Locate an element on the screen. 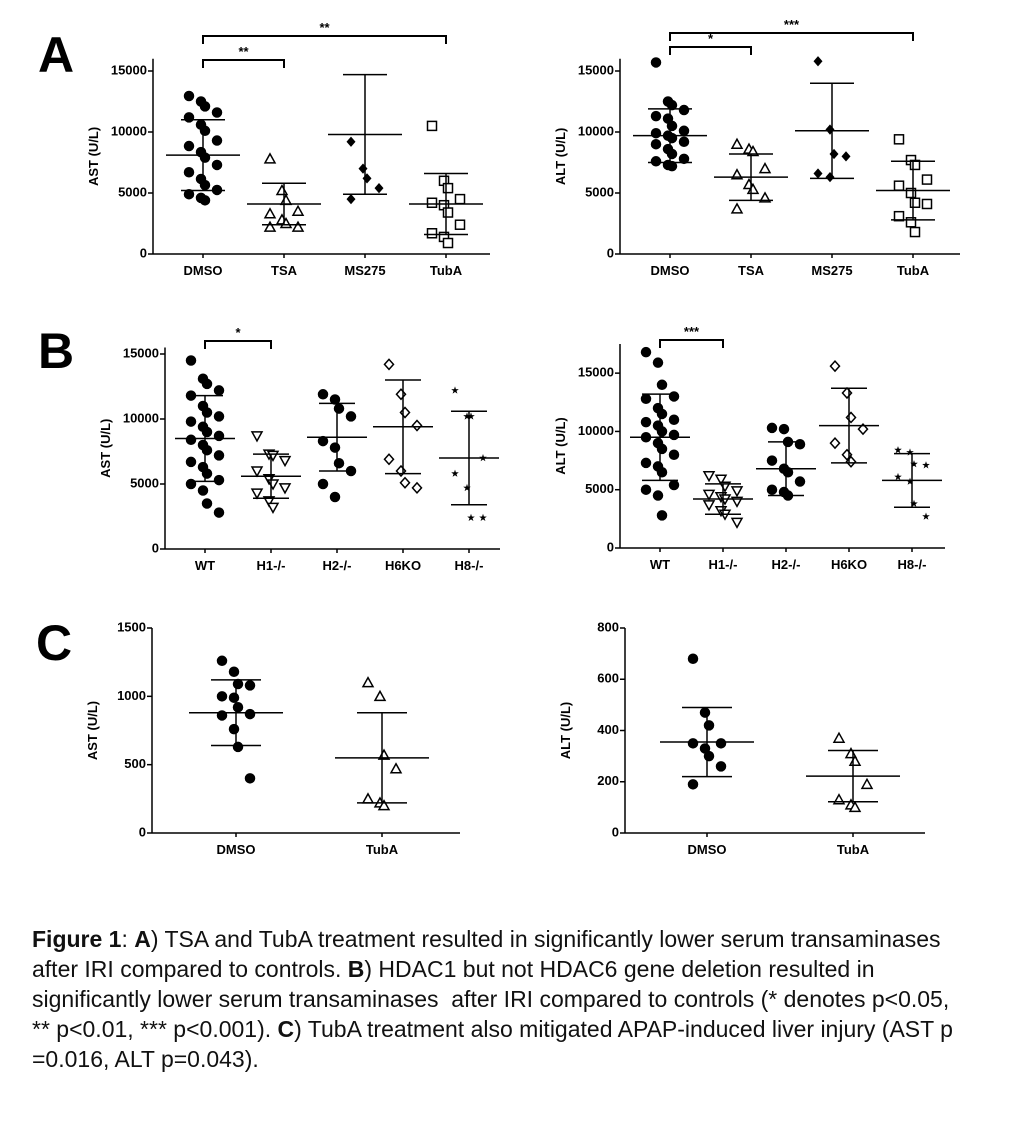 The image size is (1023, 1139). x-tick-label: H6KO is located at coordinates (403, 565).